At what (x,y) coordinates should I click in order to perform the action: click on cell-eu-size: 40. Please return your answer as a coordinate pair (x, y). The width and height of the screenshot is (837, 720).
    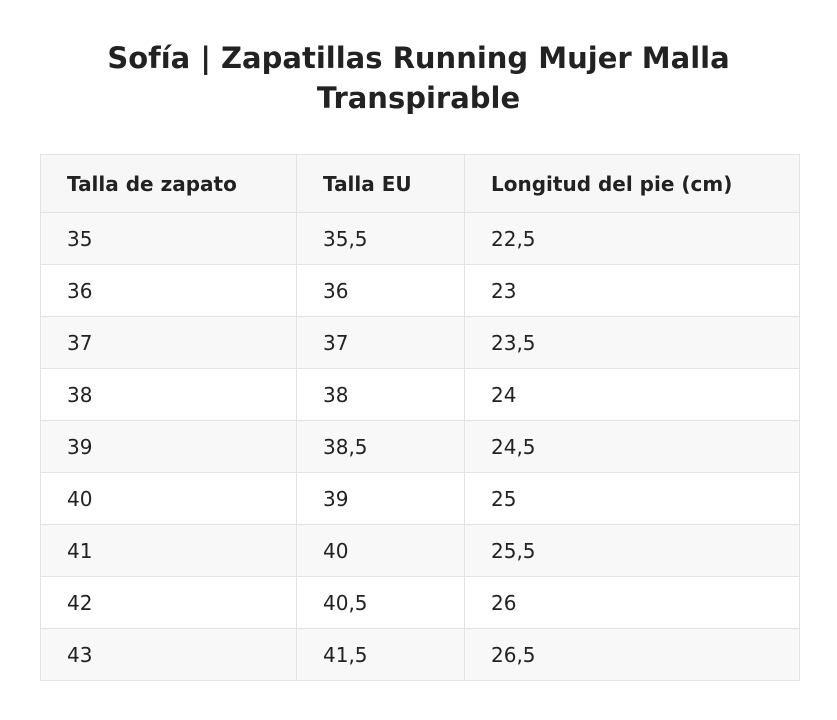
    Looking at the image, I should click on (380, 550).